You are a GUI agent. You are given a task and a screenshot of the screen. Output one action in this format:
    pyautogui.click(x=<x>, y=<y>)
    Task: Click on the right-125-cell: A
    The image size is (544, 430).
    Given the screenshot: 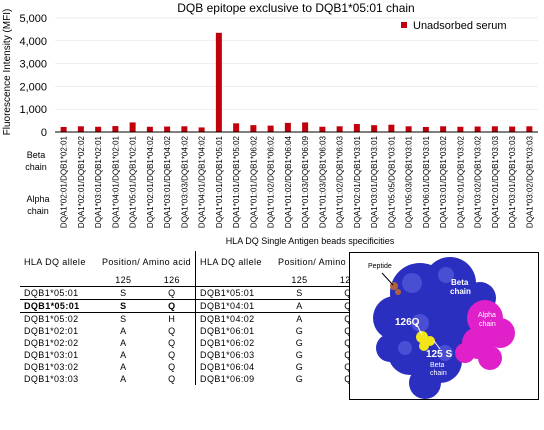 What is the action you would take?
    pyautogui.click(x=299, y=319)
    